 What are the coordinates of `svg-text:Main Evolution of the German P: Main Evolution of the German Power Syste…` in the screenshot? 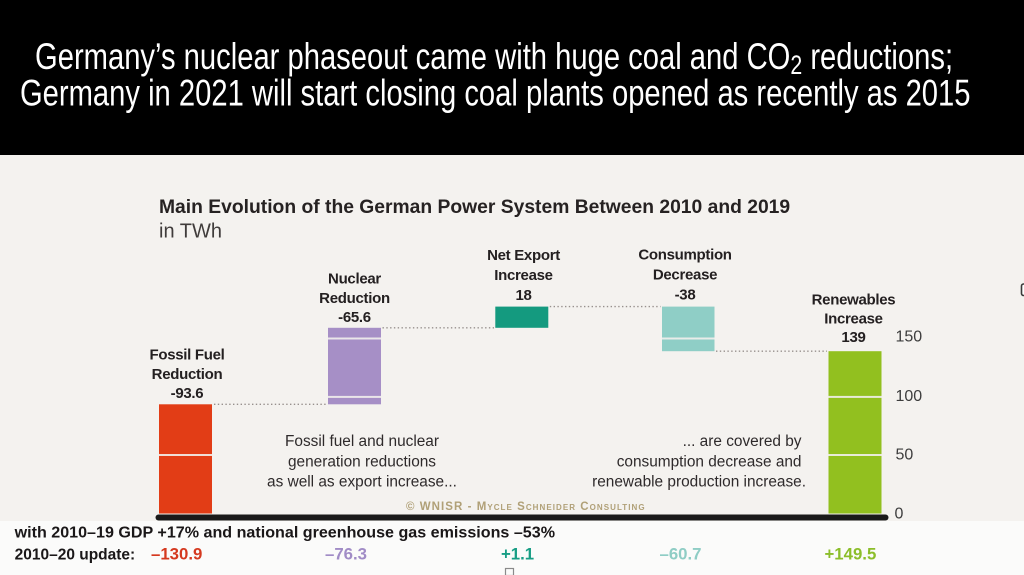 It's located at (474, 207).